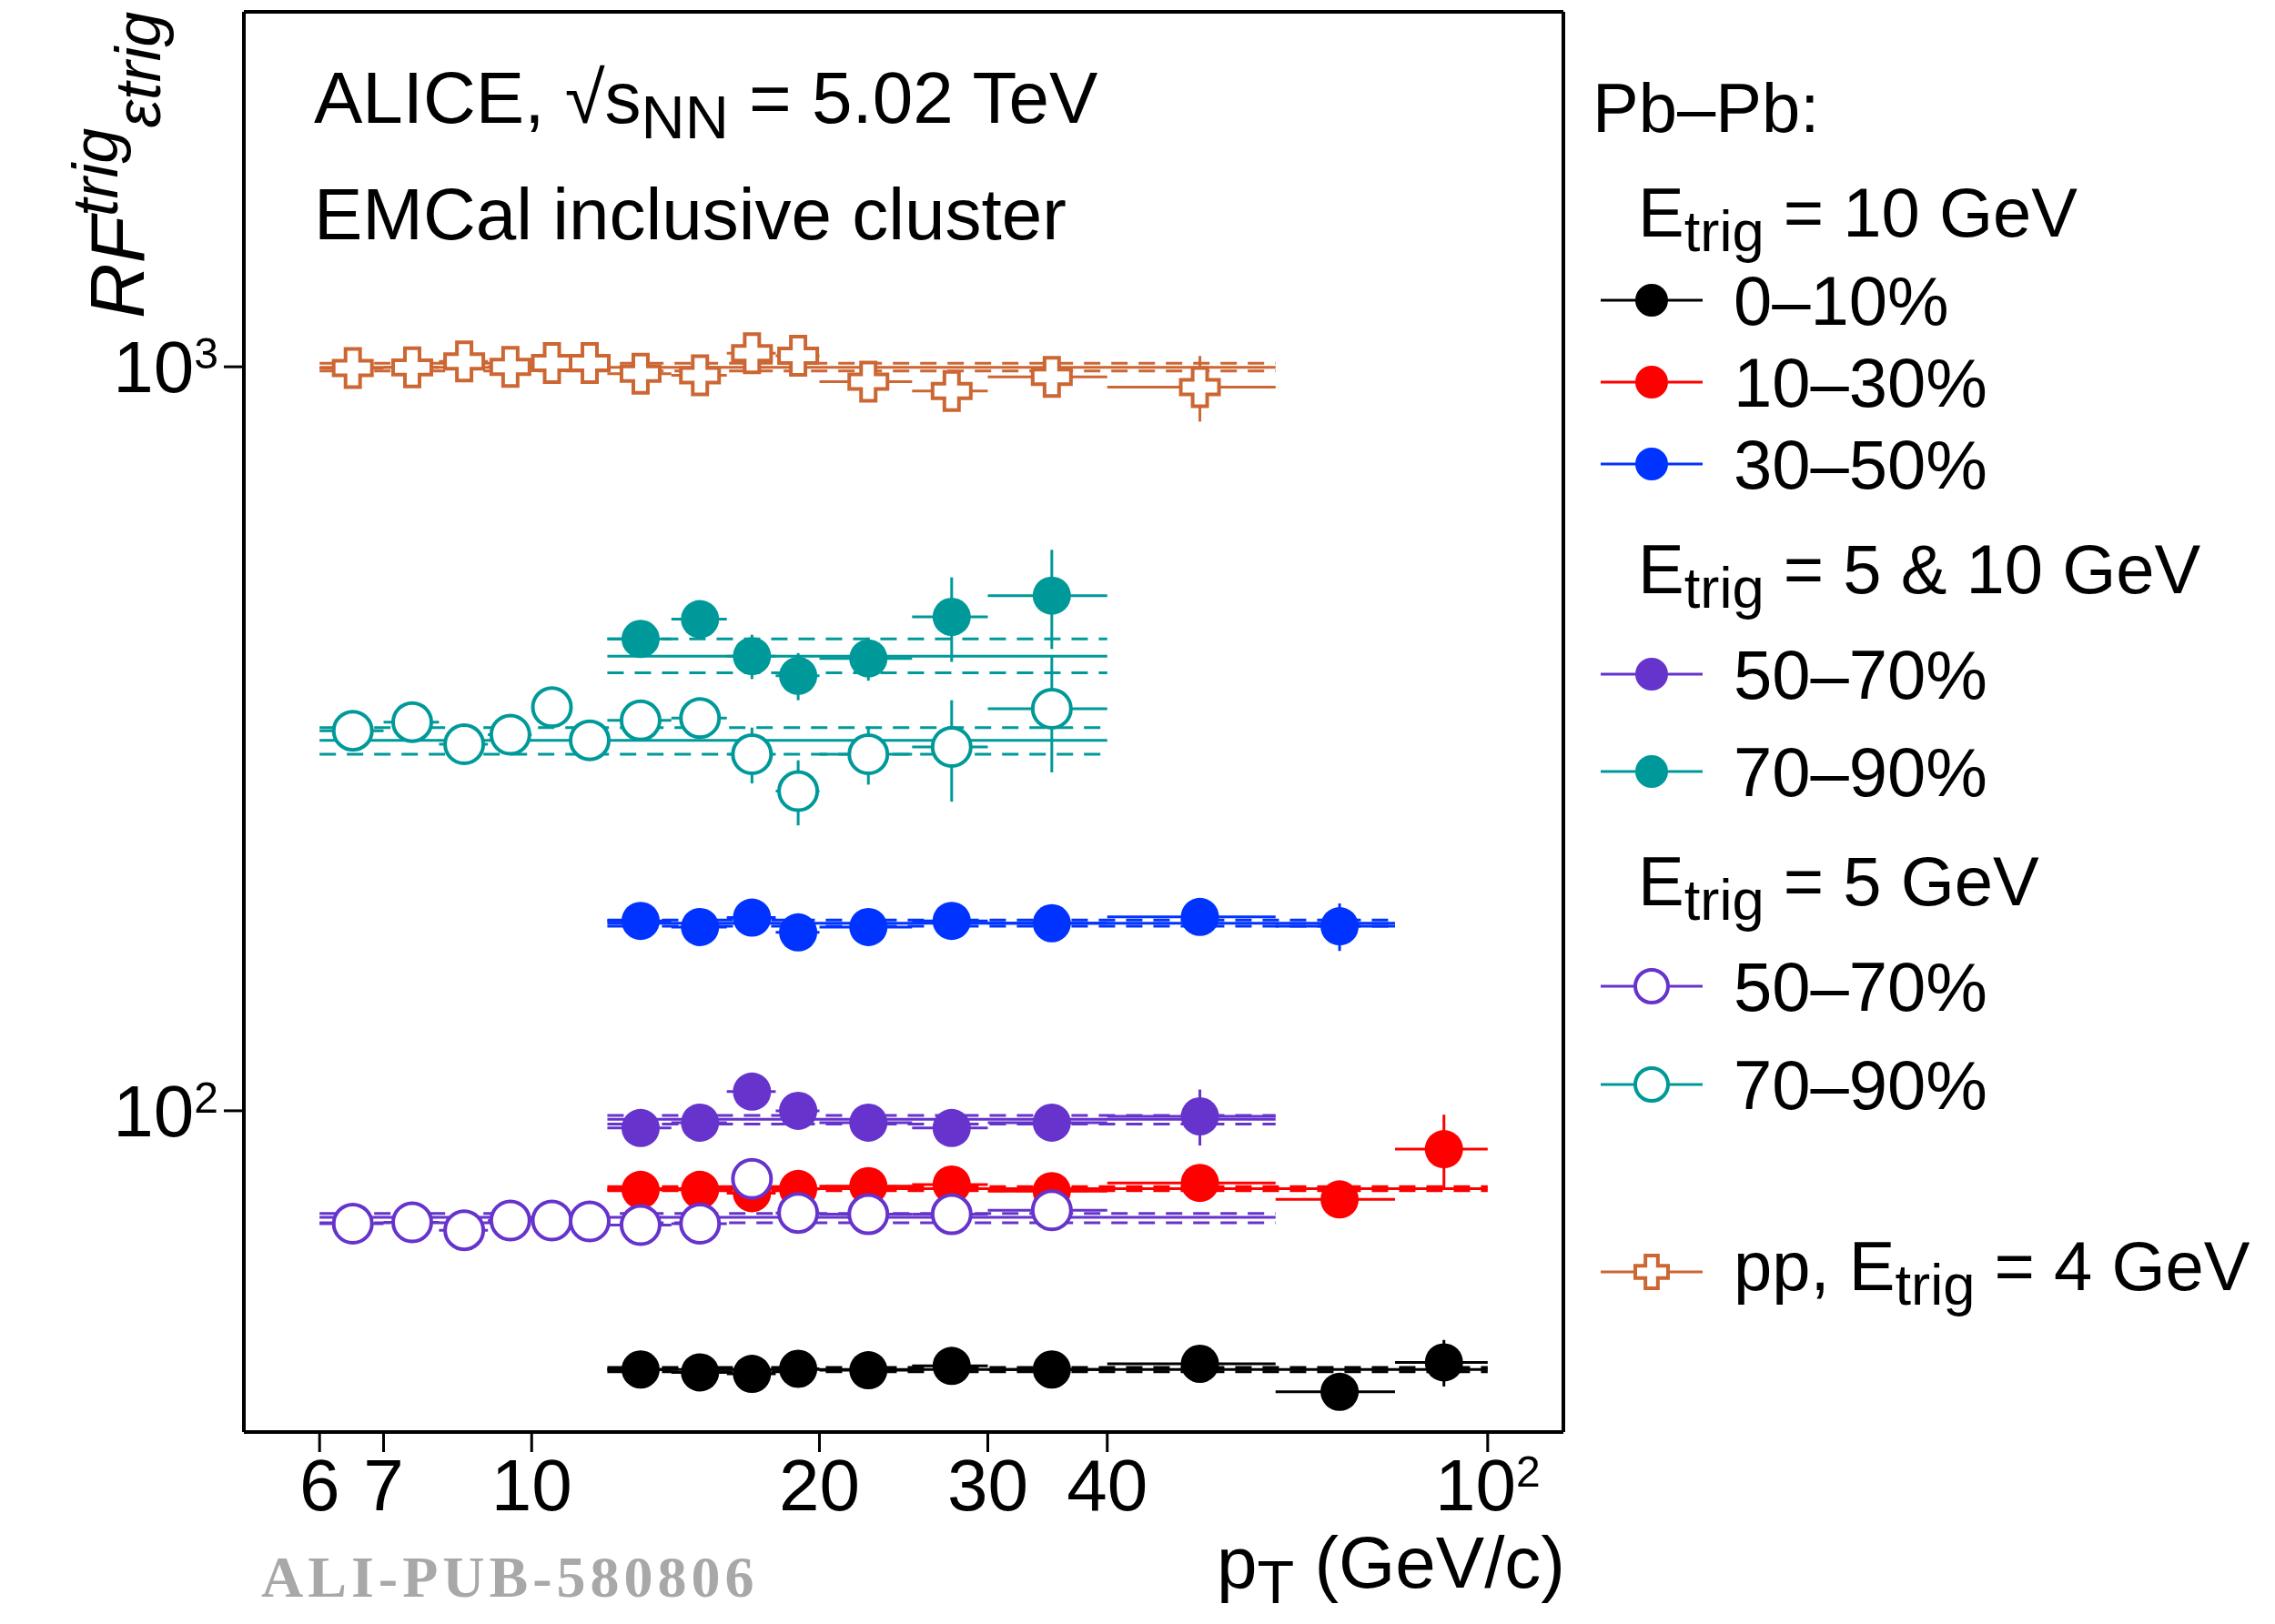  What do you see at coordinates (1858, 219) in the screenshot?
I see `text: E$_{trig}$ = 10 GeV` at bounding box center [1858, 219].